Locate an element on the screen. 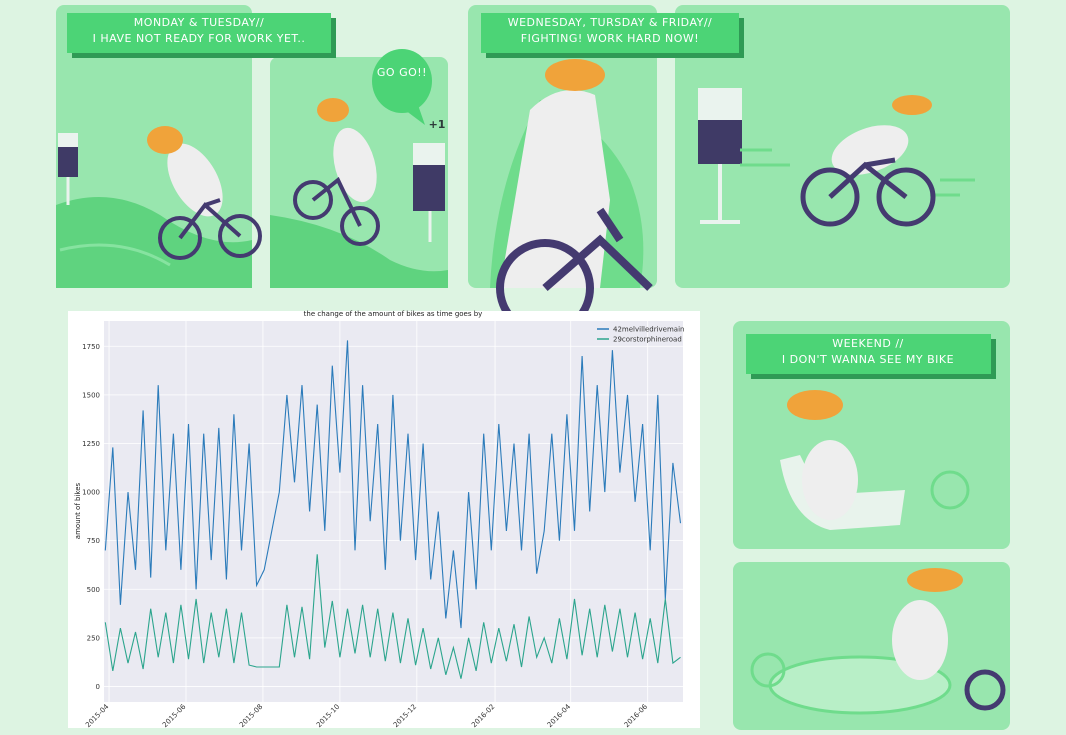  bubble-text: GO GO!! is located at coordinates (402, 72).